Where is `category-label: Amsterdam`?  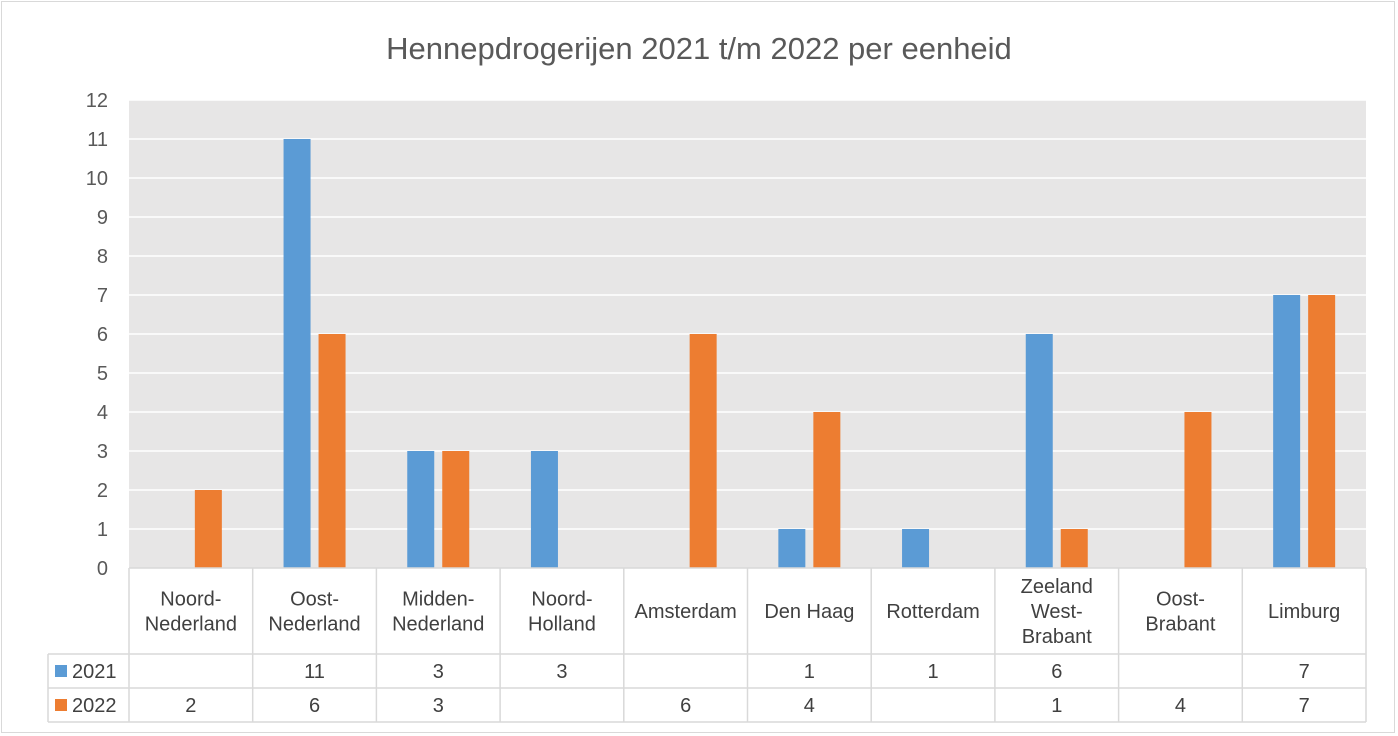
category-label: Amsterdam is located at coordinates (686, 612).